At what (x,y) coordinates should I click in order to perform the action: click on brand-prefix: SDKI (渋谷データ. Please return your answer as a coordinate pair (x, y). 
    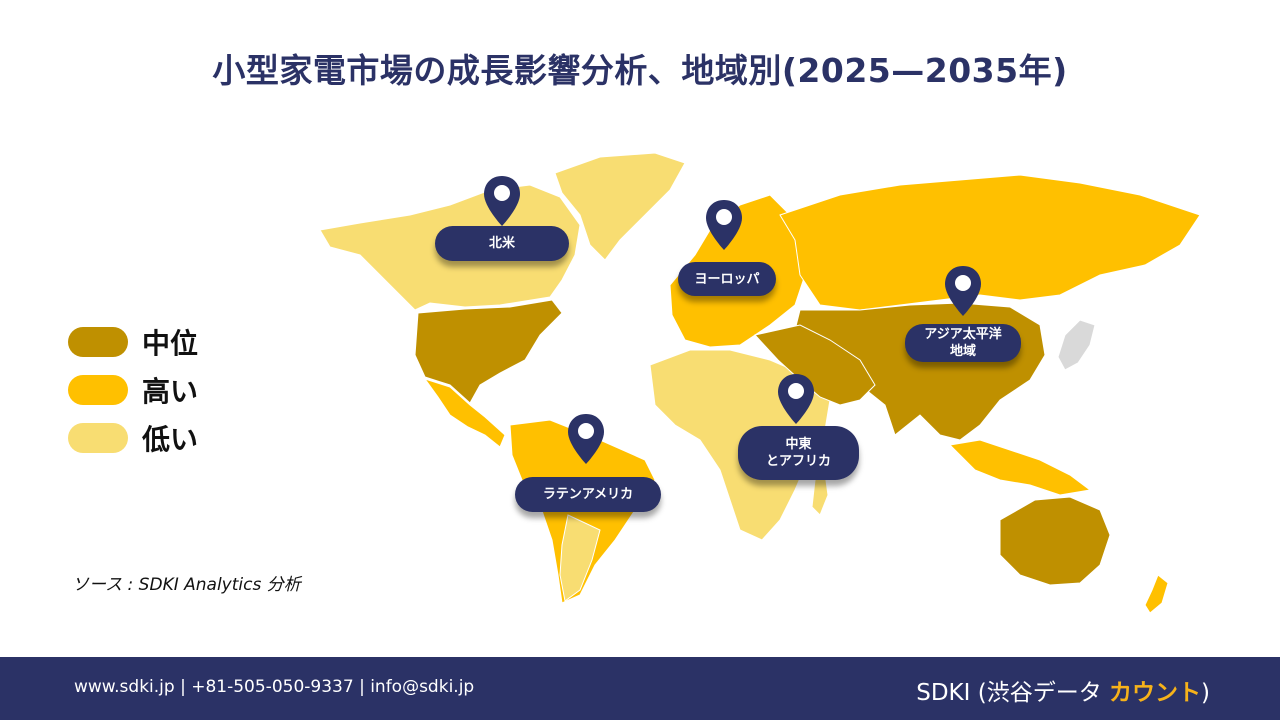
    Looking at the image, I should click on (1013, 693).